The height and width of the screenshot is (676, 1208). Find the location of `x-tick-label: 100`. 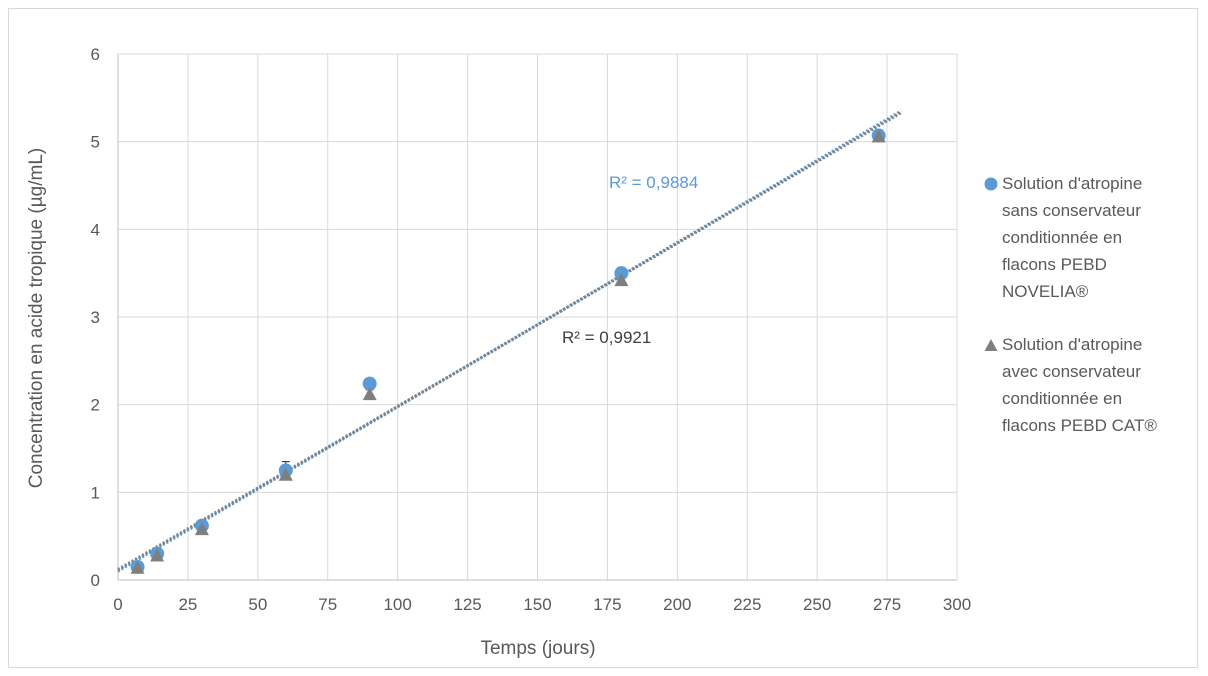

x-tick-label: 100 is located at coordinates (397, 604).